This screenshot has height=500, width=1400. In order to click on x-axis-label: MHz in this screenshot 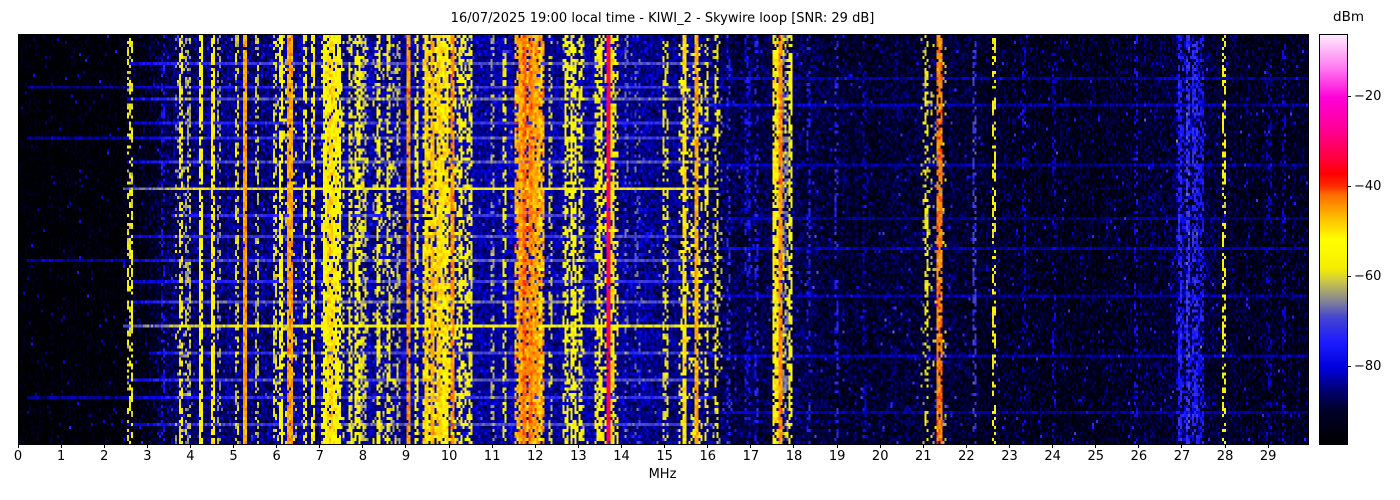, I will do `click(662, 474)`.